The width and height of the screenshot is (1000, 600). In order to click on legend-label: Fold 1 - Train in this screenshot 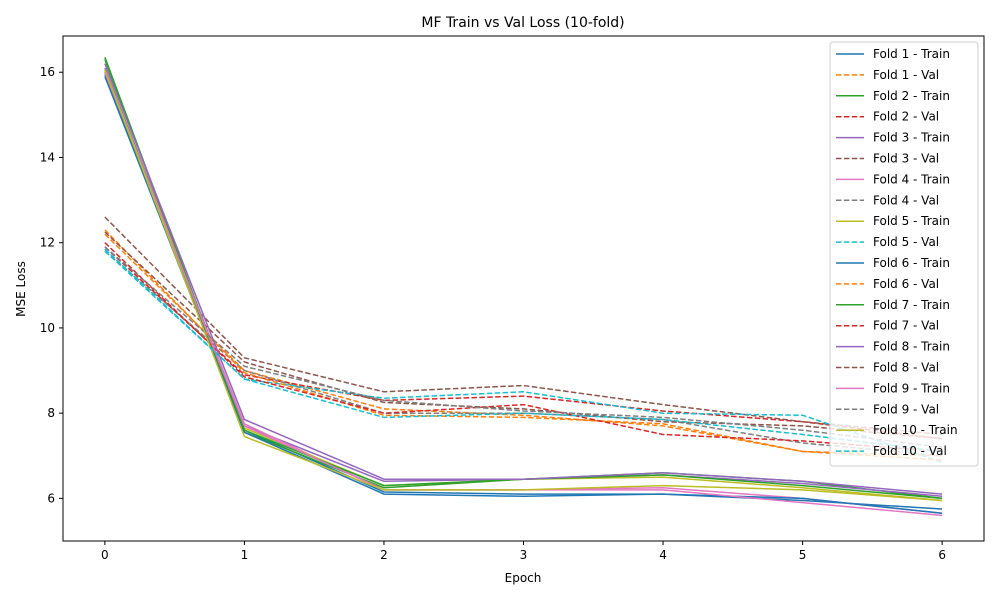, I will do `click(911, 54)`.